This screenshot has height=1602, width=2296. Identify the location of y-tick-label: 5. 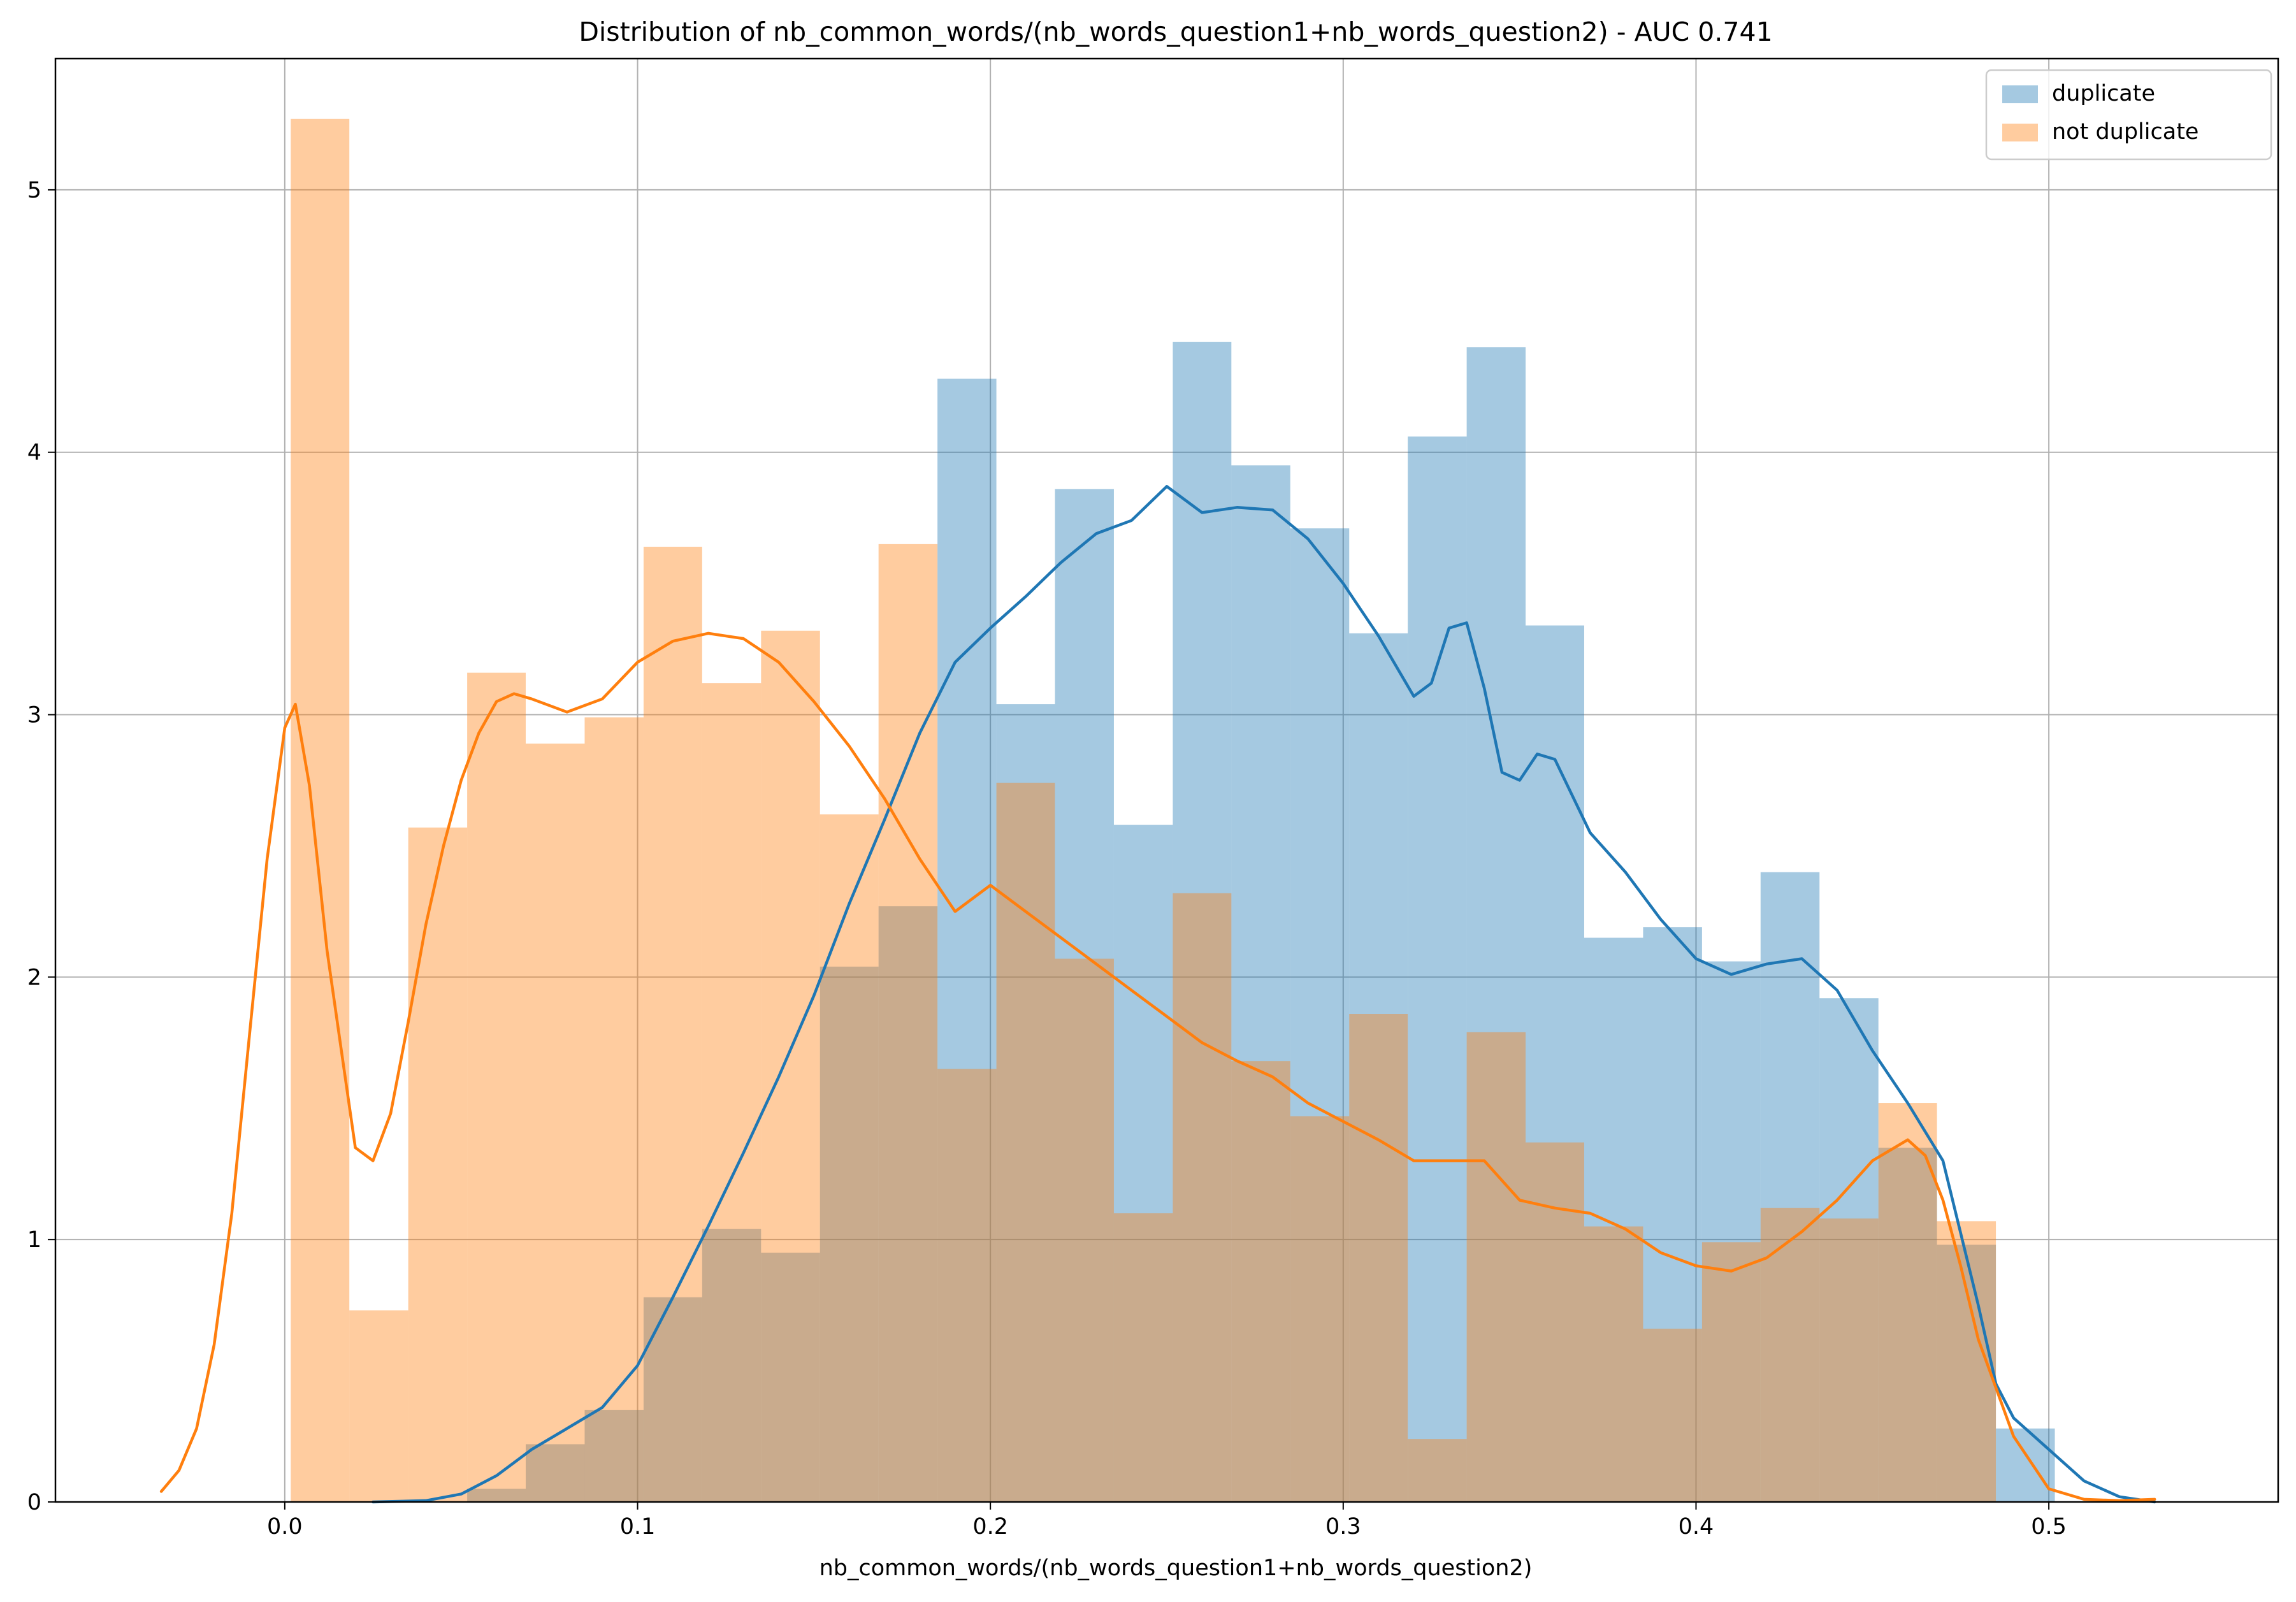
(34, 191).